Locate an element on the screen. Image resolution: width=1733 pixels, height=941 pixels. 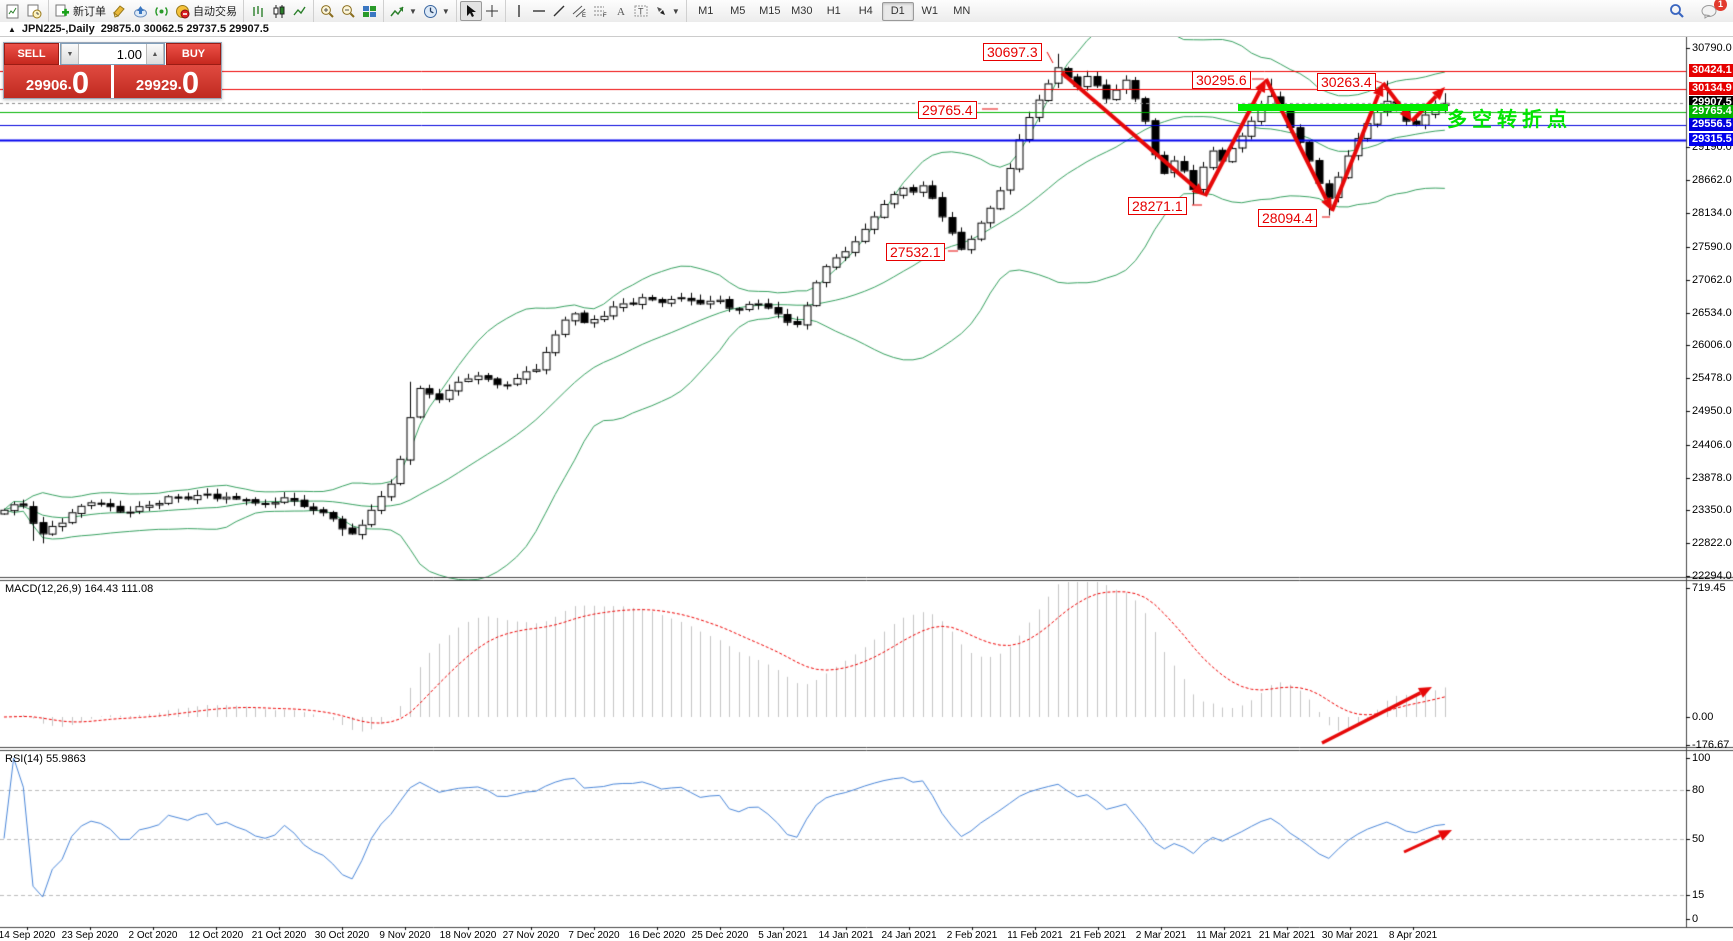
bar-chart-mode-button is located at coordinates (257, 11).